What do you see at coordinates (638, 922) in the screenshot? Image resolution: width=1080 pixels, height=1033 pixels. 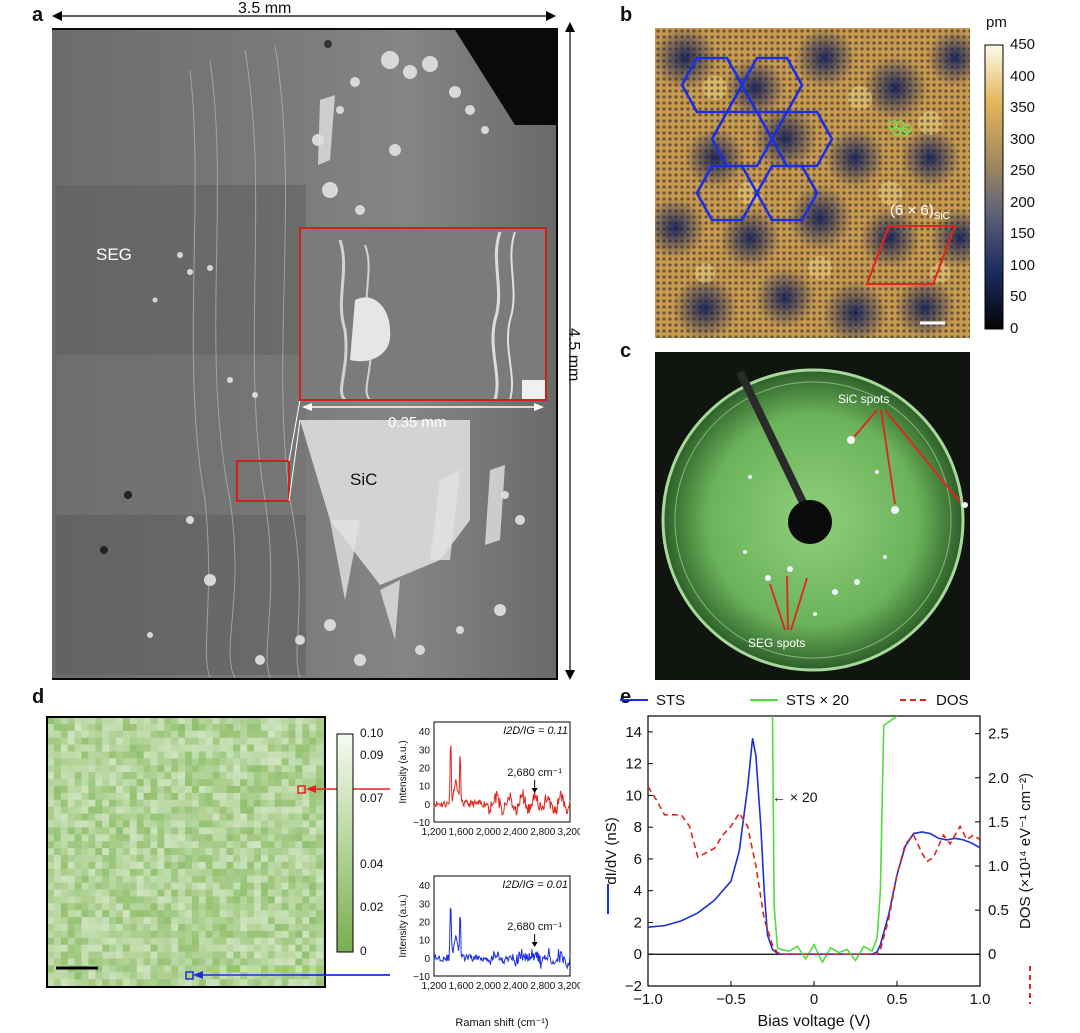 I see `sts-y-tick: 2` at bounding box center [638, 922].